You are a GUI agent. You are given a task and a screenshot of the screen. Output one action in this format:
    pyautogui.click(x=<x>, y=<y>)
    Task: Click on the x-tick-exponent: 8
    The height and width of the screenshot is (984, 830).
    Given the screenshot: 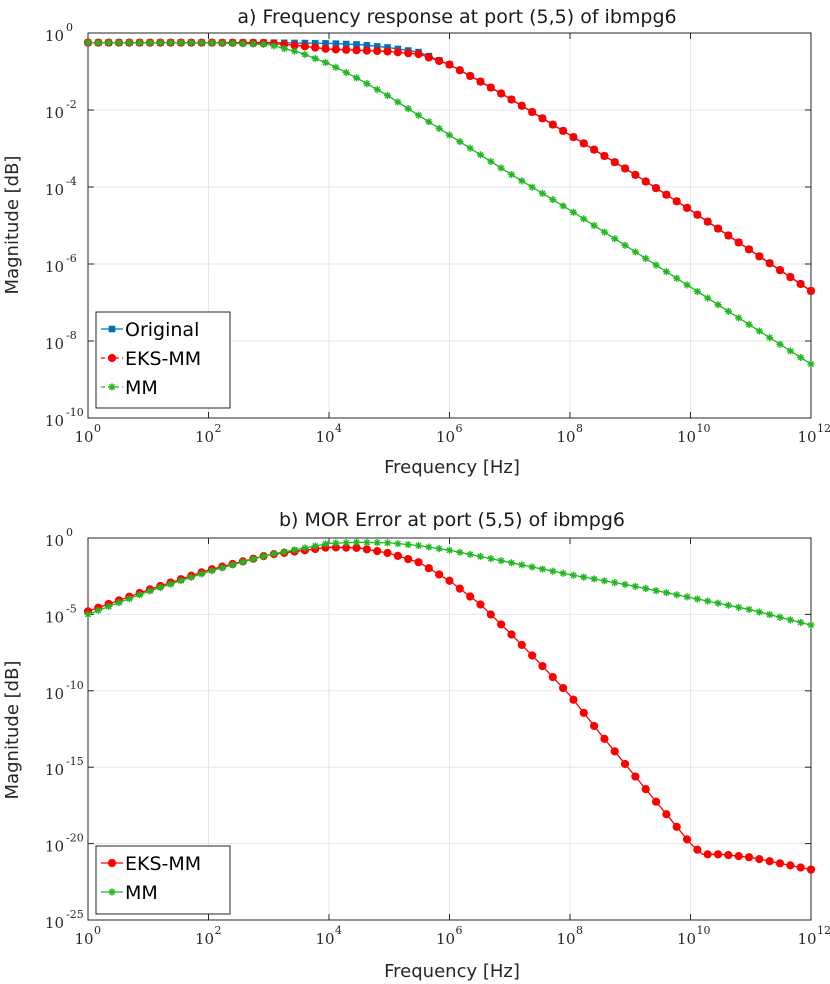 What is the action you would take?
    pyautogui.click(x=579, y=428)
    